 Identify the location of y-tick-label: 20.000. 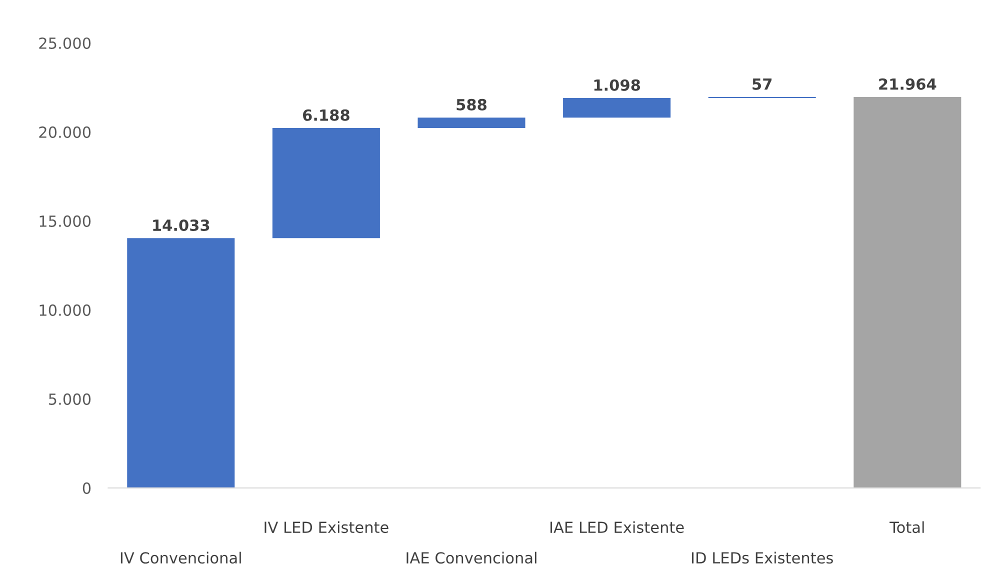
(65, 132).